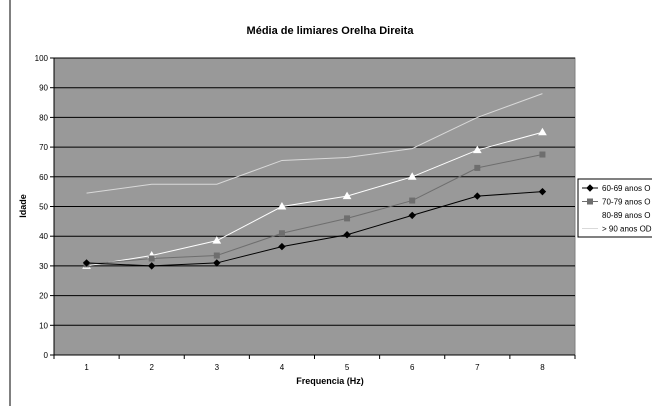  I want to click on legend-label: 80-89 anos O, so click(626, 215).